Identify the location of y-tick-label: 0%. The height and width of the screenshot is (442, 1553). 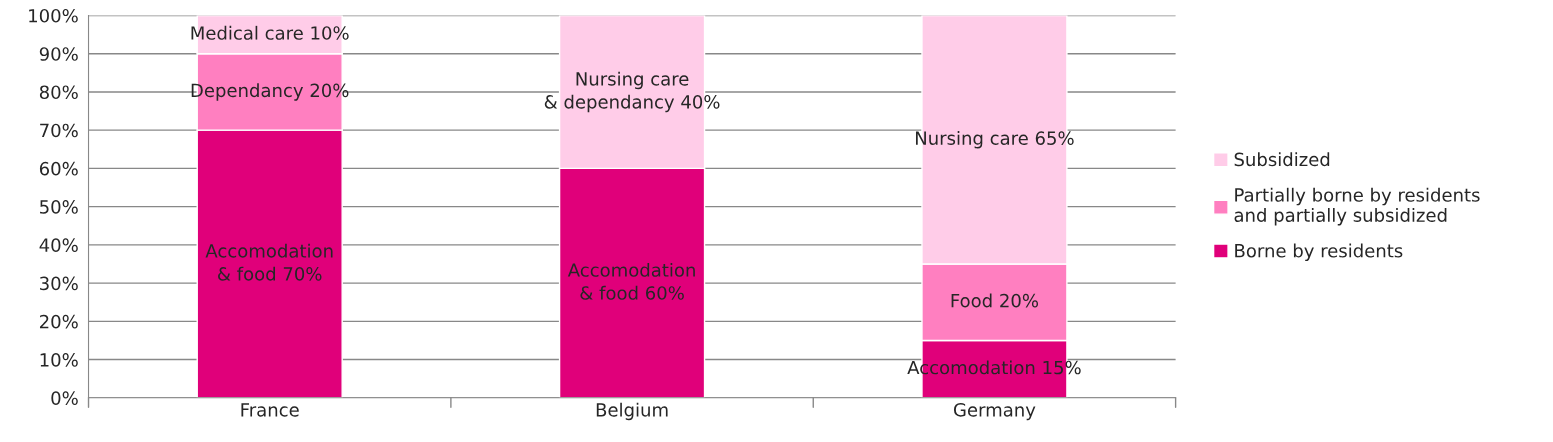
(64, 398).